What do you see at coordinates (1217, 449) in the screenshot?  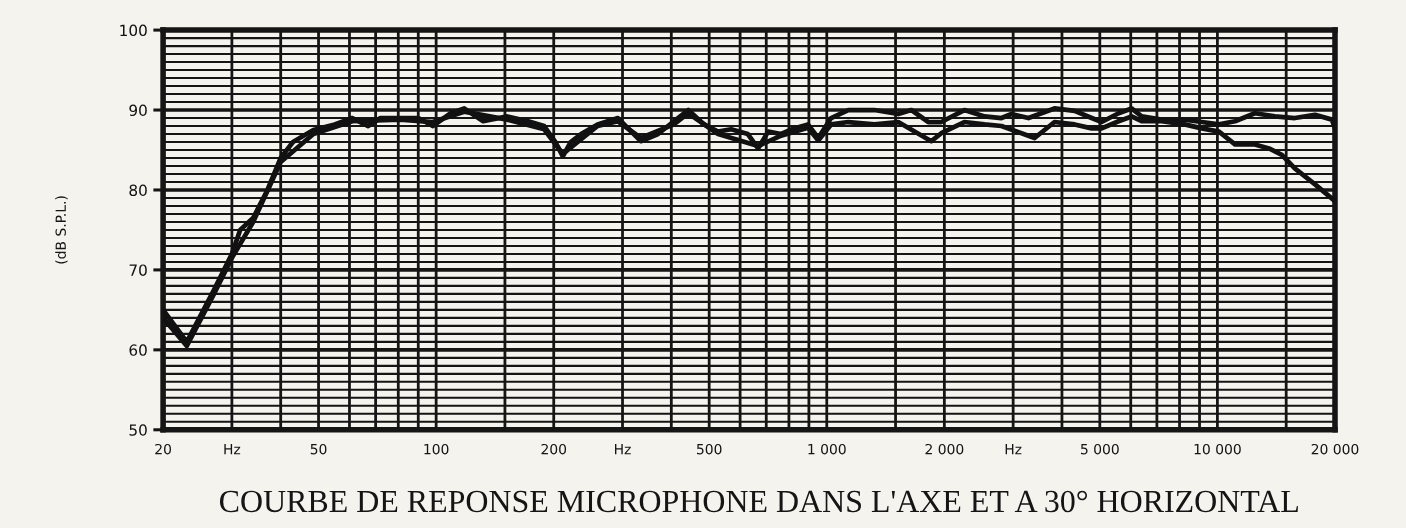 I see `x-tick-label: 10 000` at bounding box center [1217, 449].